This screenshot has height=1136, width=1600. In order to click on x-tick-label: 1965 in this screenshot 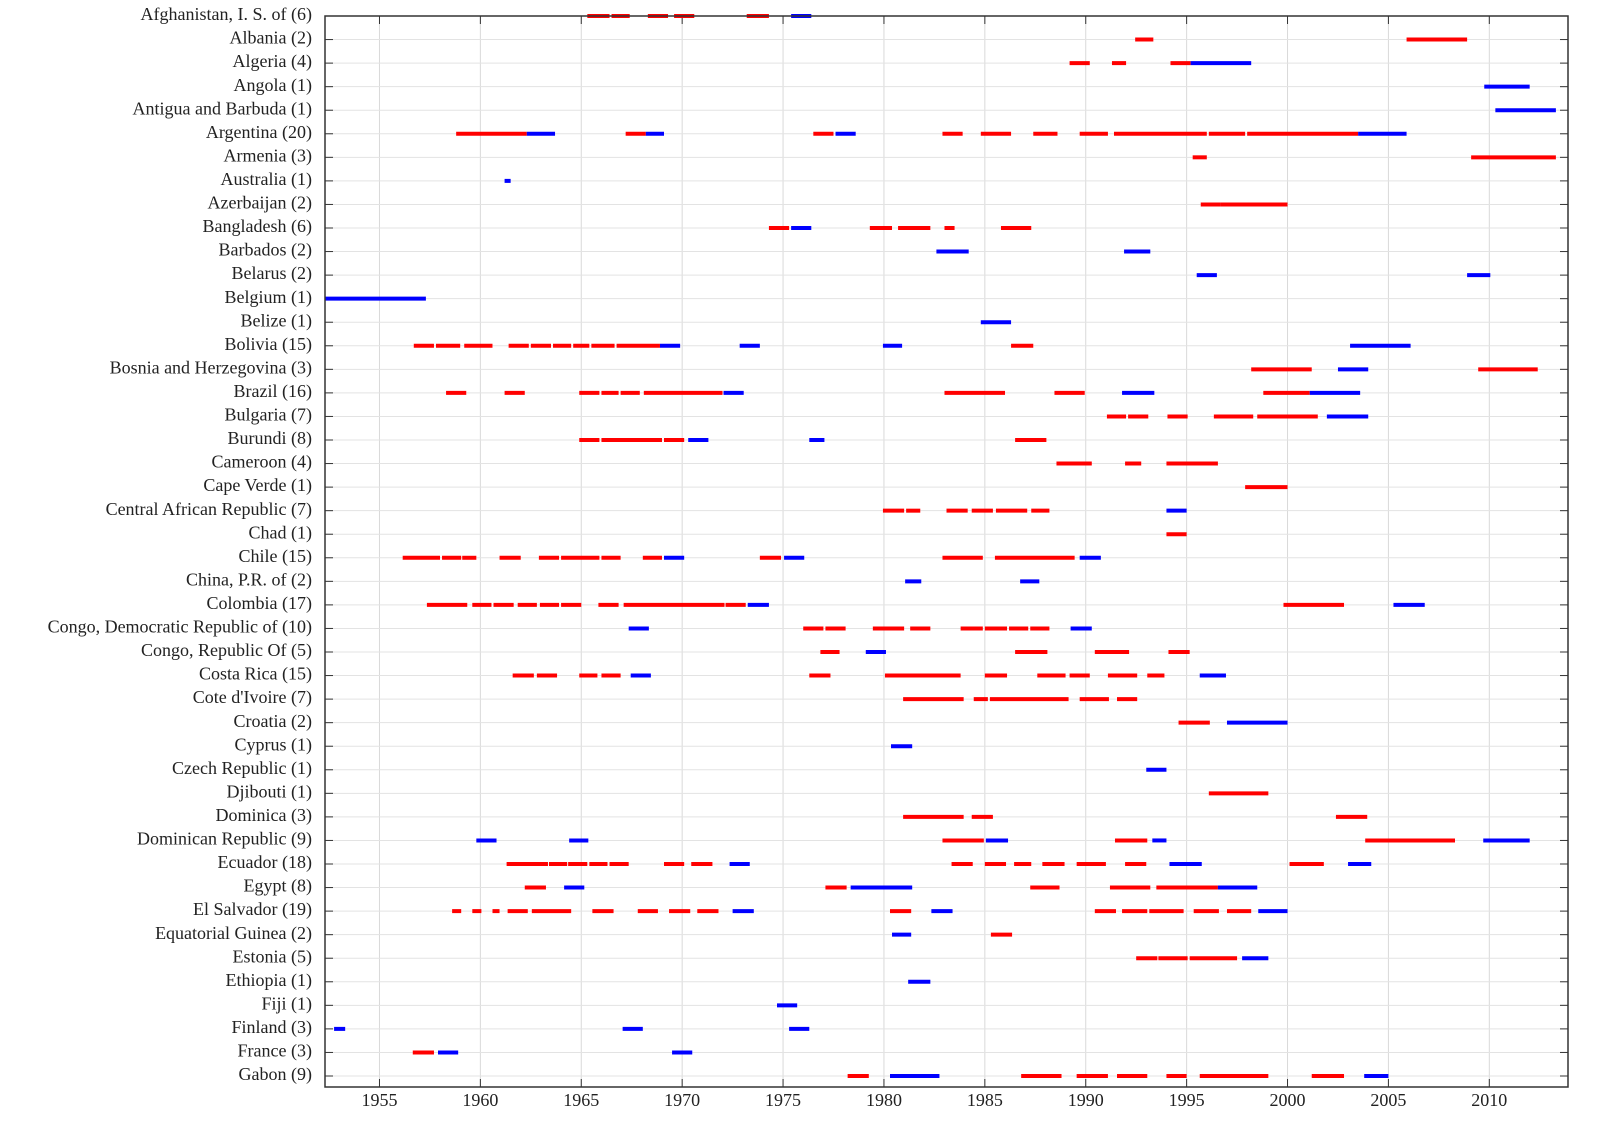, I will do `click(581, 1100)`.